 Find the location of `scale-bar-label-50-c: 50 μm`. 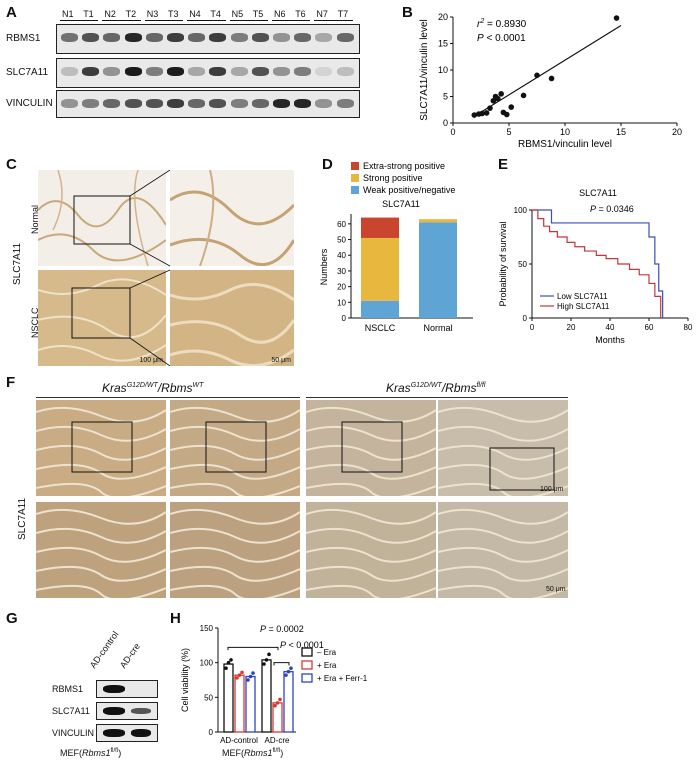

scale-bar-label-50-c: 50 μm is located at coordinates (281, 360).